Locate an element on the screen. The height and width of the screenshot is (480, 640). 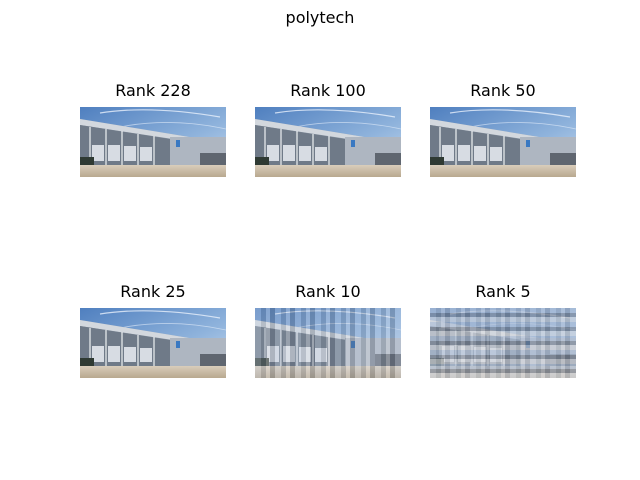
figure-title: polytech is located at coordinates (320, 17).